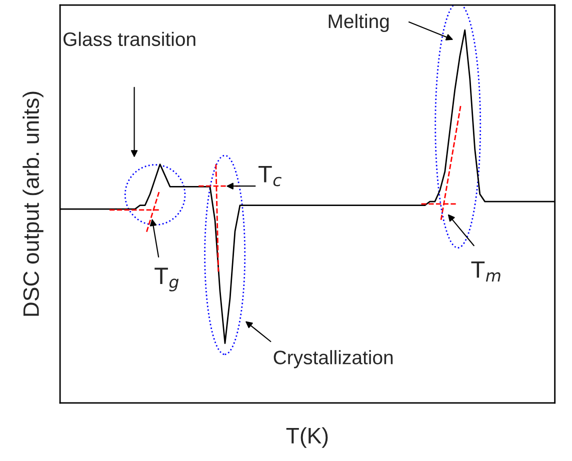  What do you see at coordinates (130, 39) in the screenshot?
I see `annotation: Glass transition` at bounding box center [130, 39].